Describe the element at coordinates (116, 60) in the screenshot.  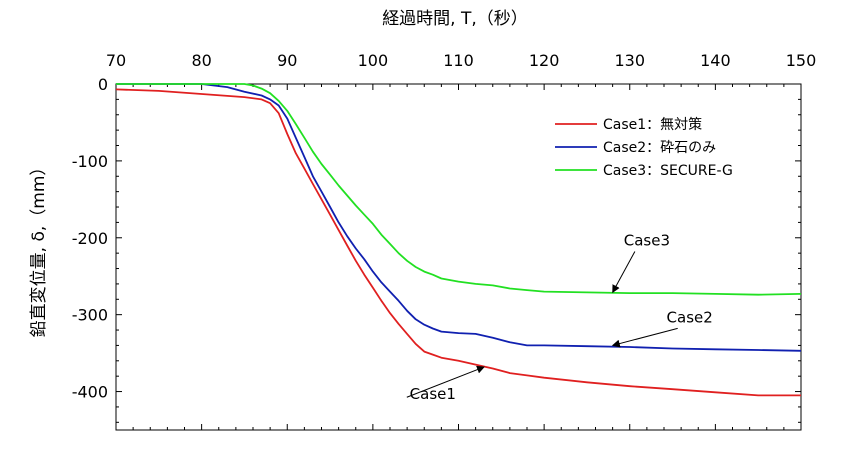
I see `x-tick-label: 70` at that location.